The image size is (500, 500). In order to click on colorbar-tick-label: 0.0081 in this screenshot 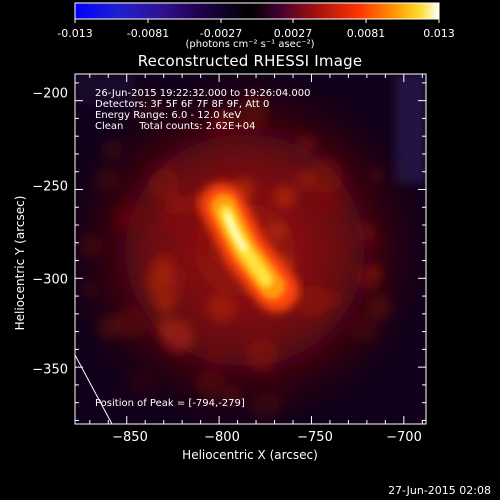, I will do `click(366, 33)`.